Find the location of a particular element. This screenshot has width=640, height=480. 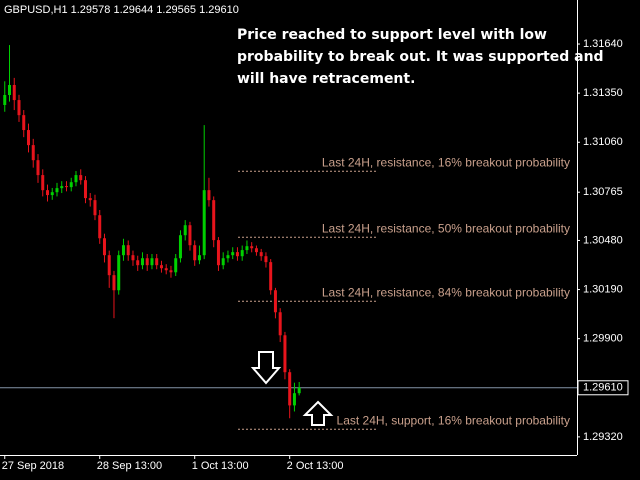

current-price-box is located at coordinates (603, 388).